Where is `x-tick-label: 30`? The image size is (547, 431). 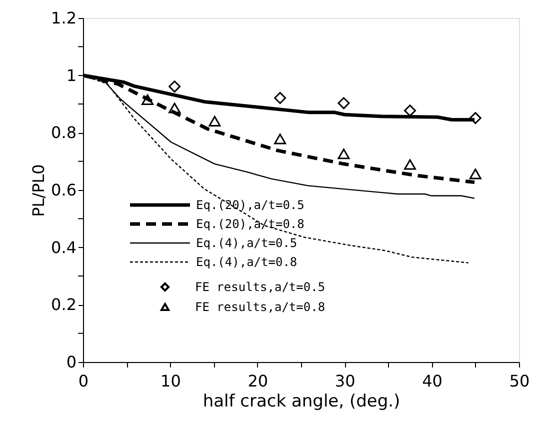 x-tick-label: 30 is located at coordinates (345, 381).